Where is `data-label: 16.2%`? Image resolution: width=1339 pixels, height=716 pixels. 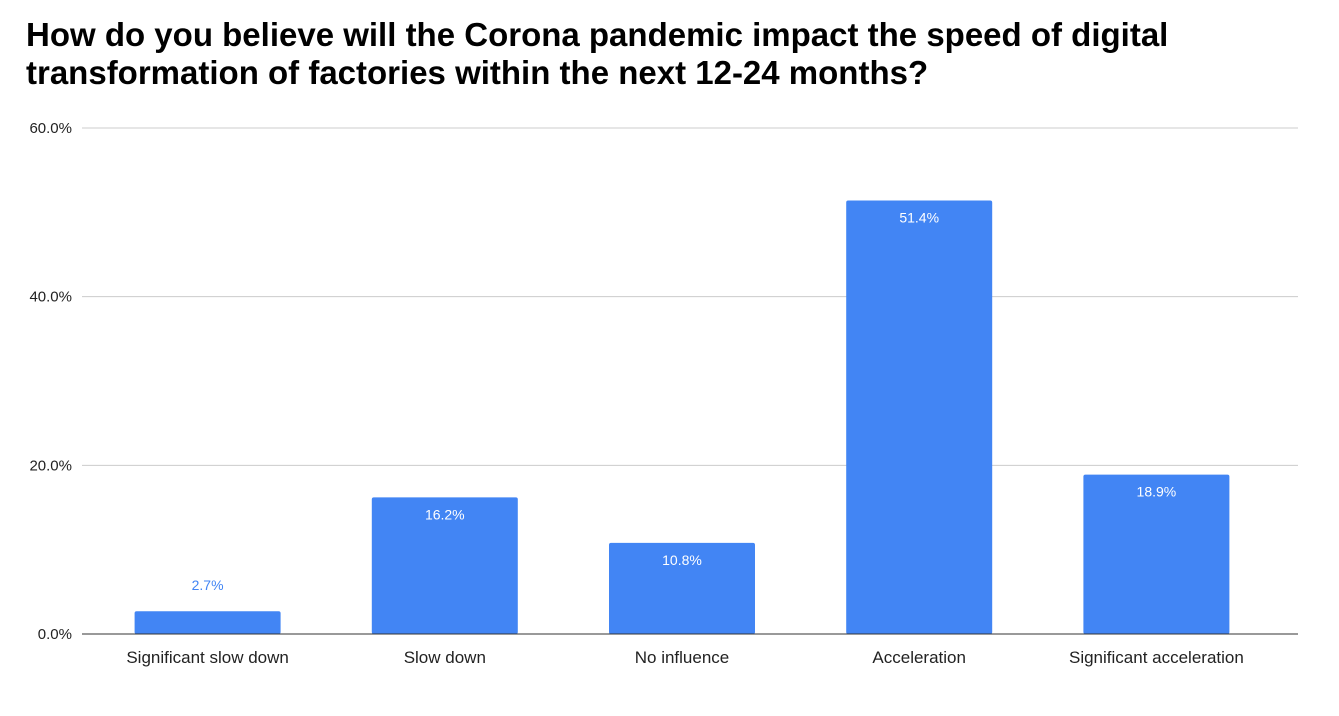
data-label: 16.2% is located at coordinates (445, 514).